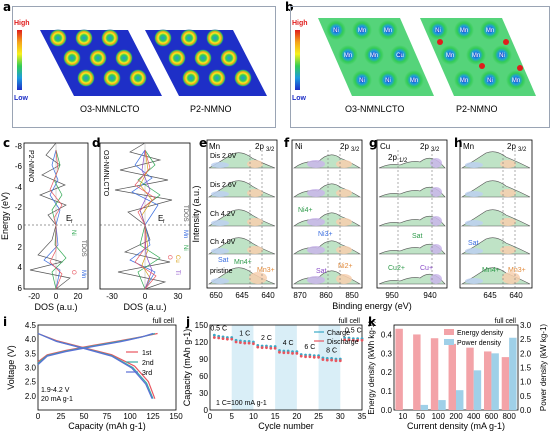 The image size is (554, 442). Describe the element at coordinates (31, 339) in the screenshot. I see `chart-i-ytick: 4.0` at that location.